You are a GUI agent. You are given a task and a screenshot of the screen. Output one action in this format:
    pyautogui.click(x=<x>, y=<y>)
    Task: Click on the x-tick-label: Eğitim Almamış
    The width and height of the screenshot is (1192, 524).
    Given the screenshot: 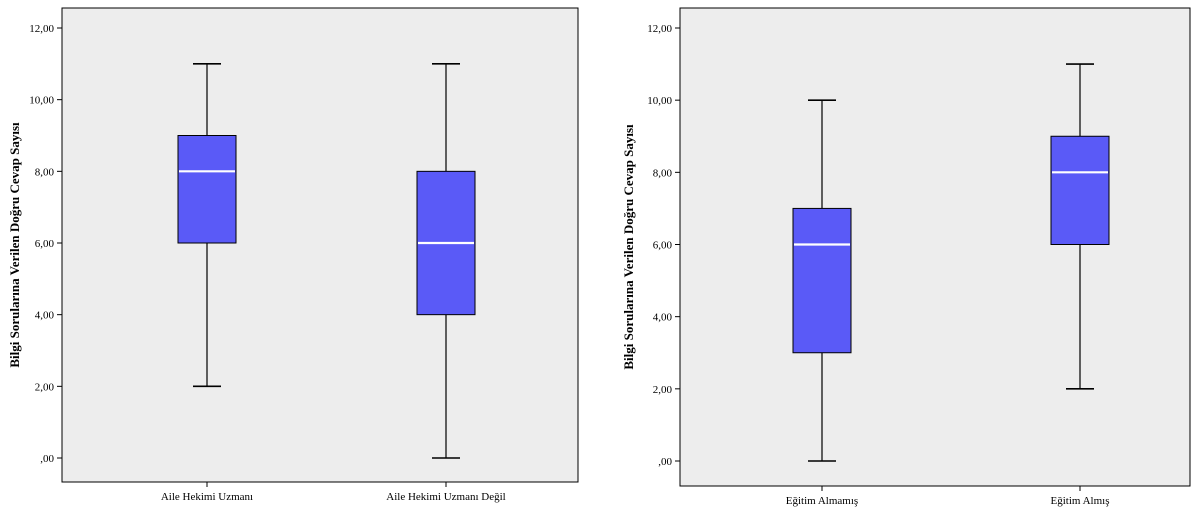 What is the action you would take?
    pyautogui.click(x=822, y=501)
    